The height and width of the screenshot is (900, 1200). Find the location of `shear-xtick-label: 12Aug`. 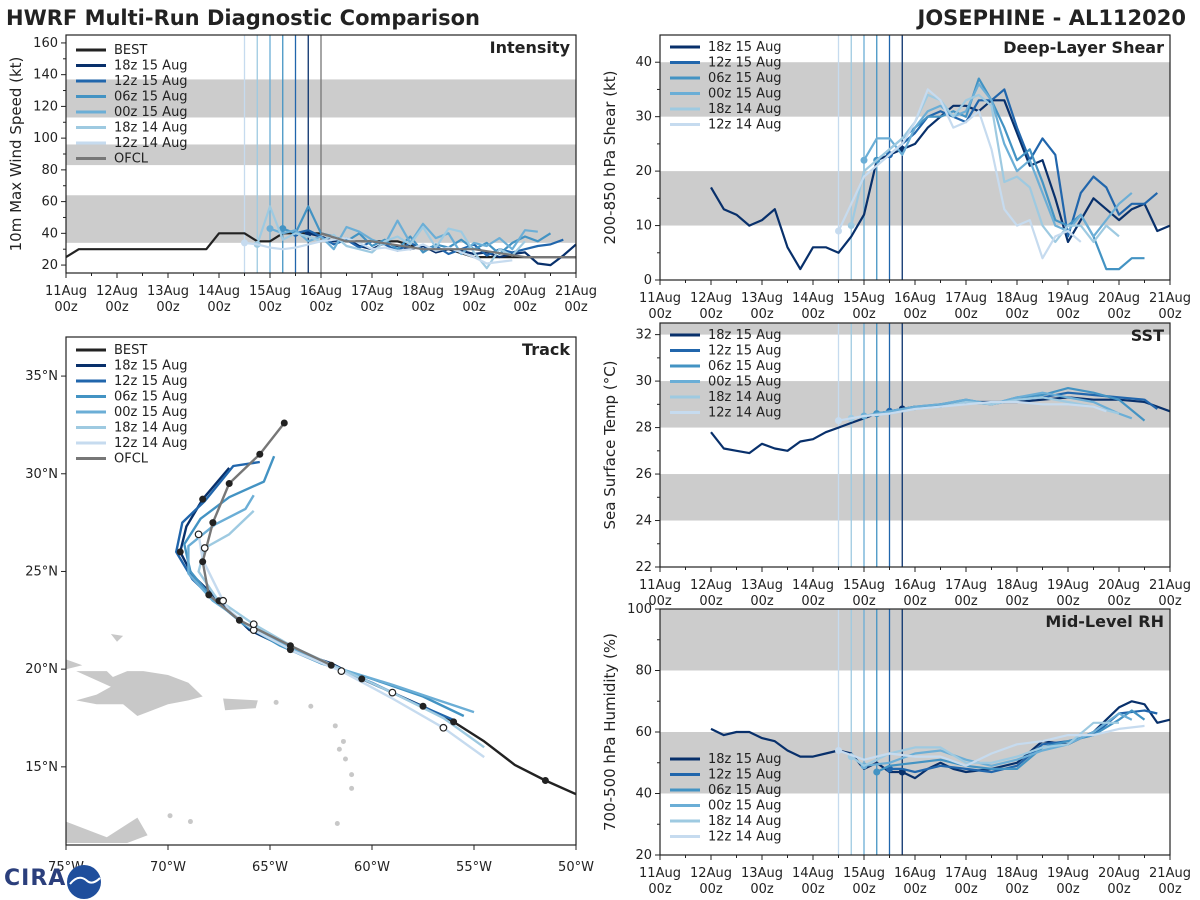

shear-xtick-label: 12Aug is located at coordinates (711, 298).